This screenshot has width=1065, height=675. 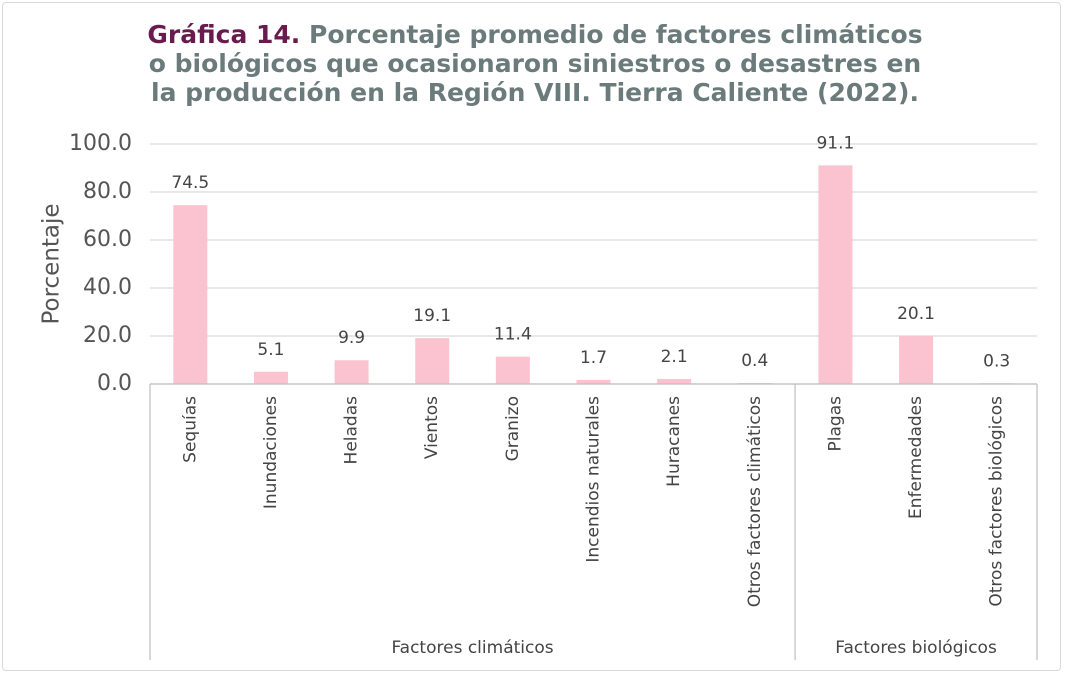 What do you see at coordinates (107, 287) in the screenshot?
I see `y-tick-label: 40.0` at bounding box center [107, 287].